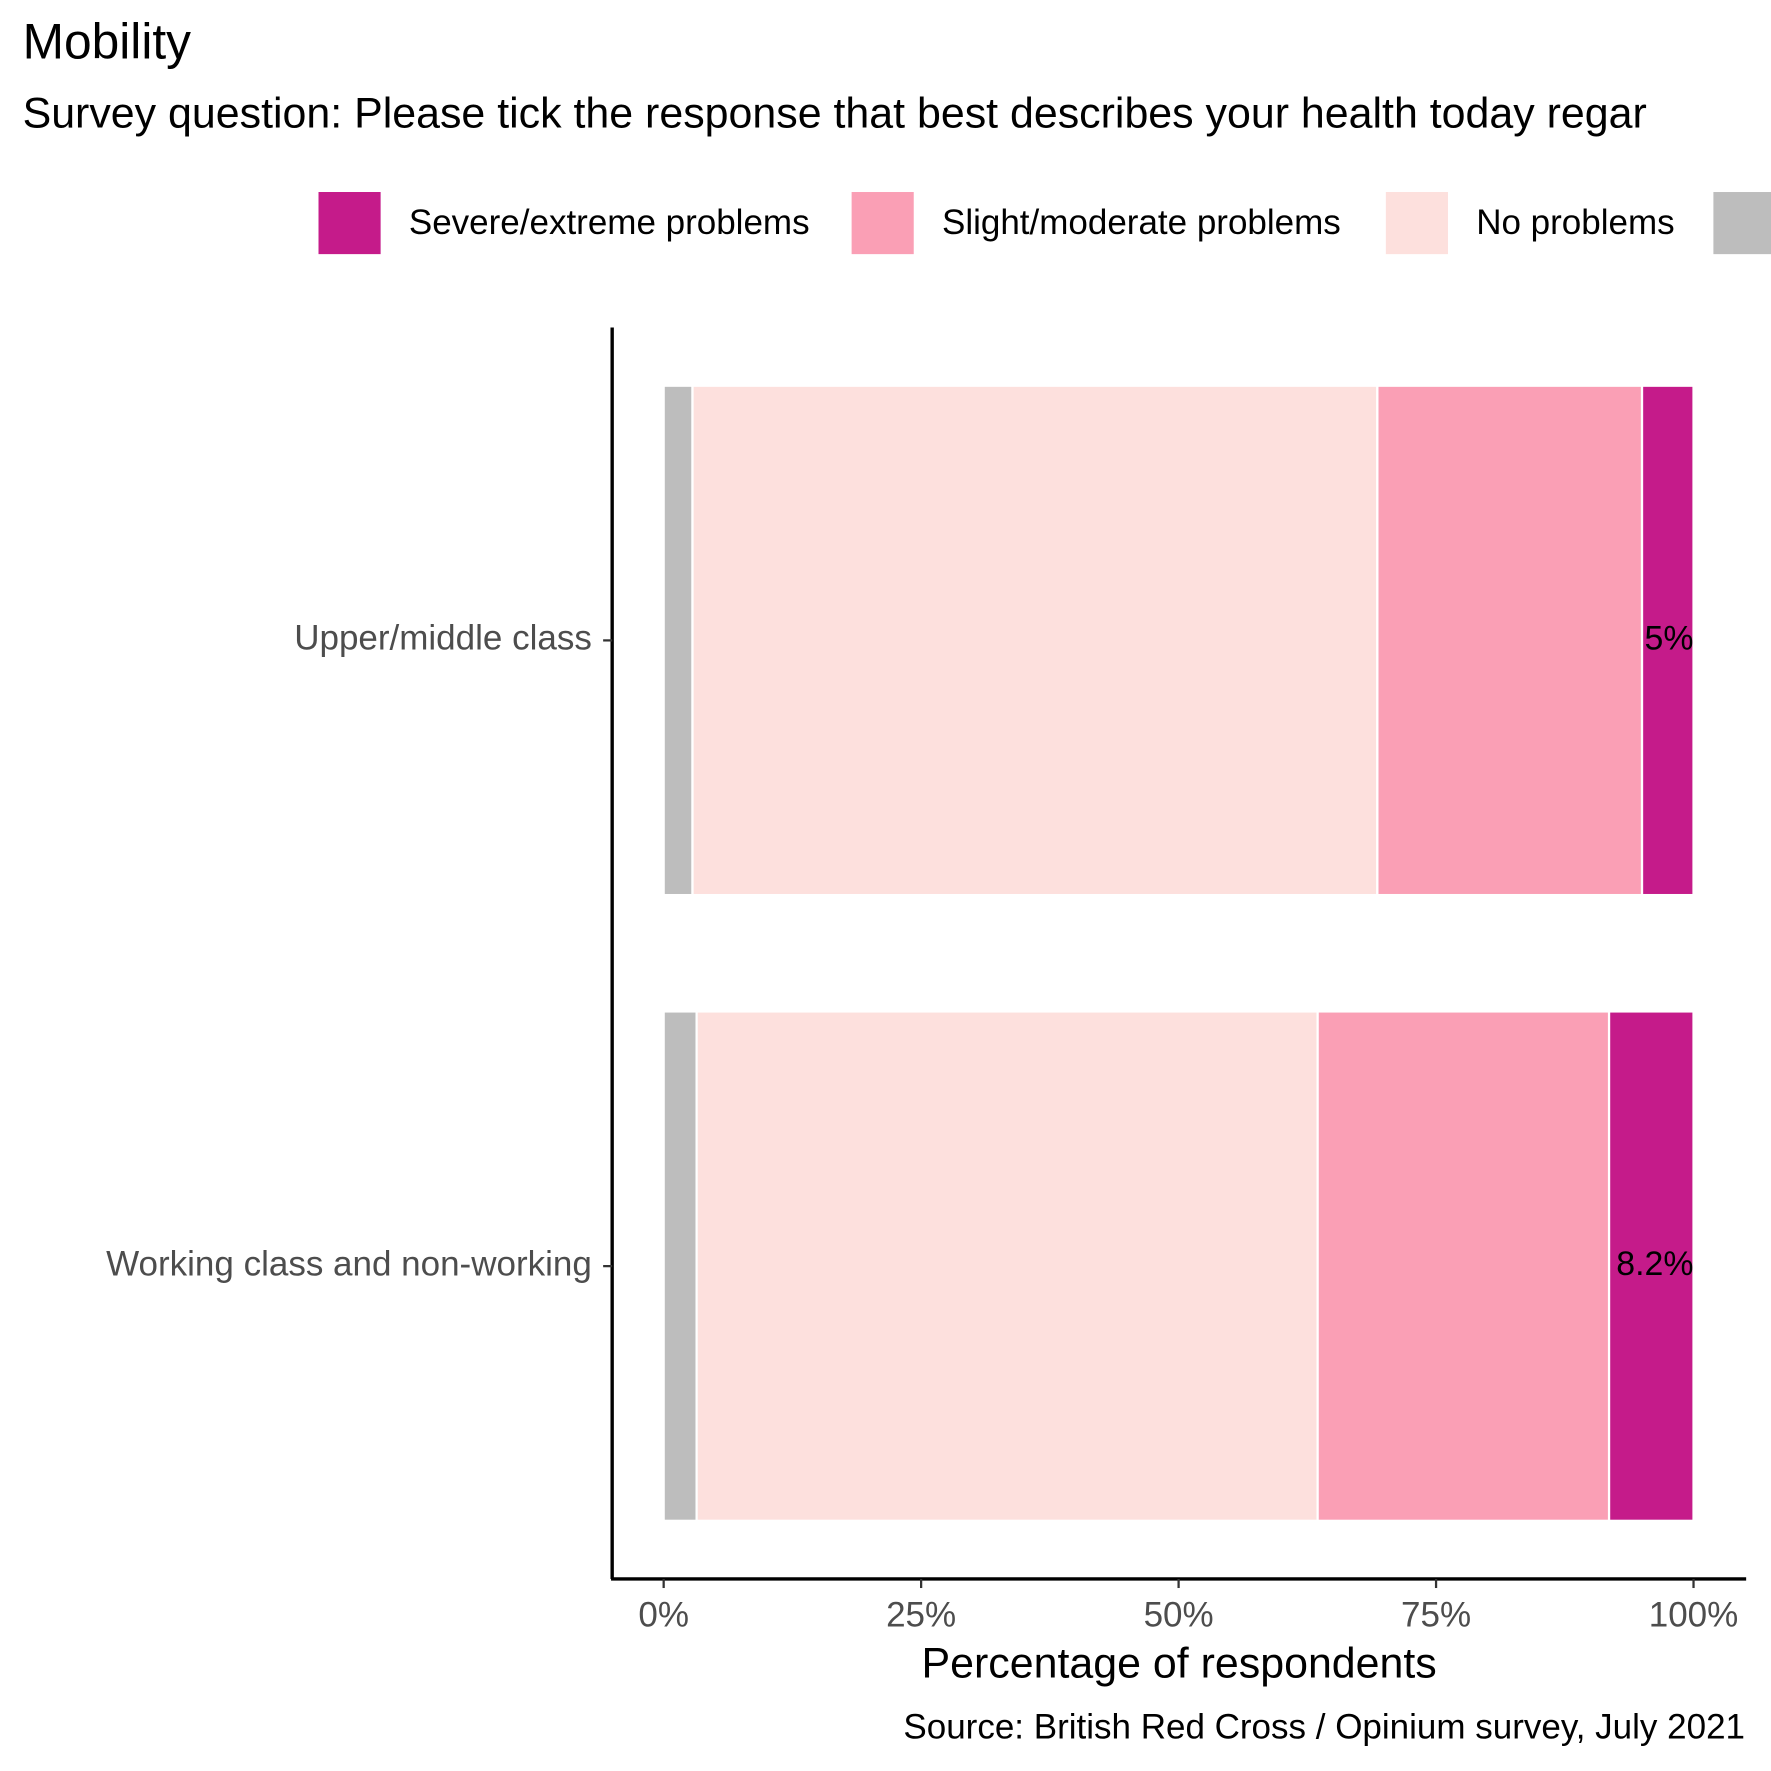 The image size is (1771, 1771). What do you see at coordinates (1436, 1615) in the screenshot?
I see `x-tick-label: 75%` at bounding box center [1436, 1615].